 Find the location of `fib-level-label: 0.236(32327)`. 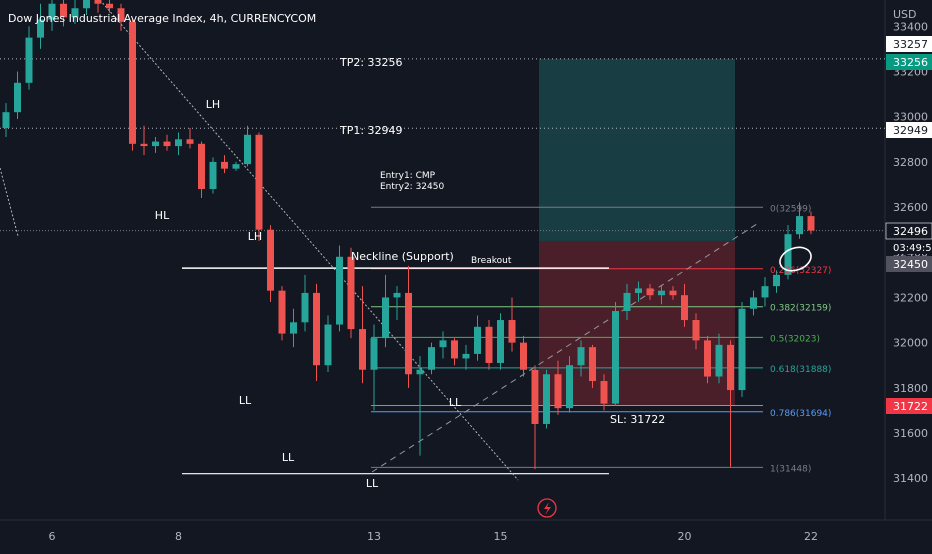

fib-level-label: 0.236(32327) is located at coordinates (800, 271).